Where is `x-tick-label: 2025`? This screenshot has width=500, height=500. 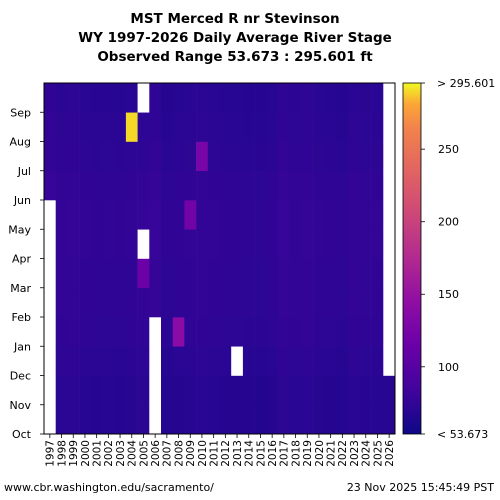
x-tick-label: 2025 is located at coordinates (378, 453).